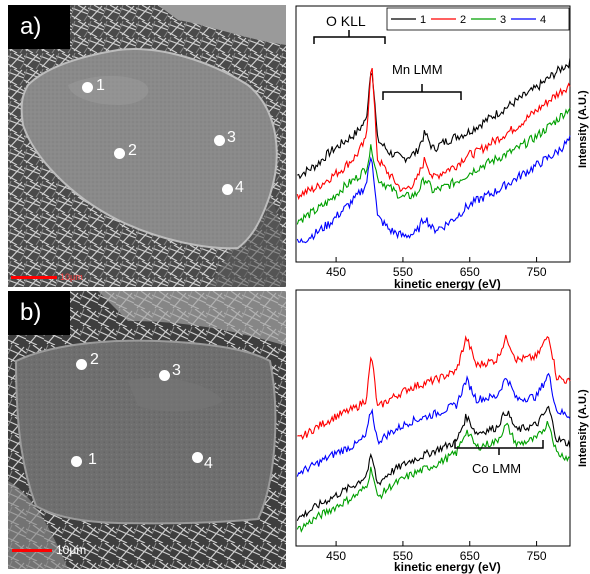  Describe the element at coordinates (31, 26) in the screenshot. I see `panel-label-a: a)` at that location.